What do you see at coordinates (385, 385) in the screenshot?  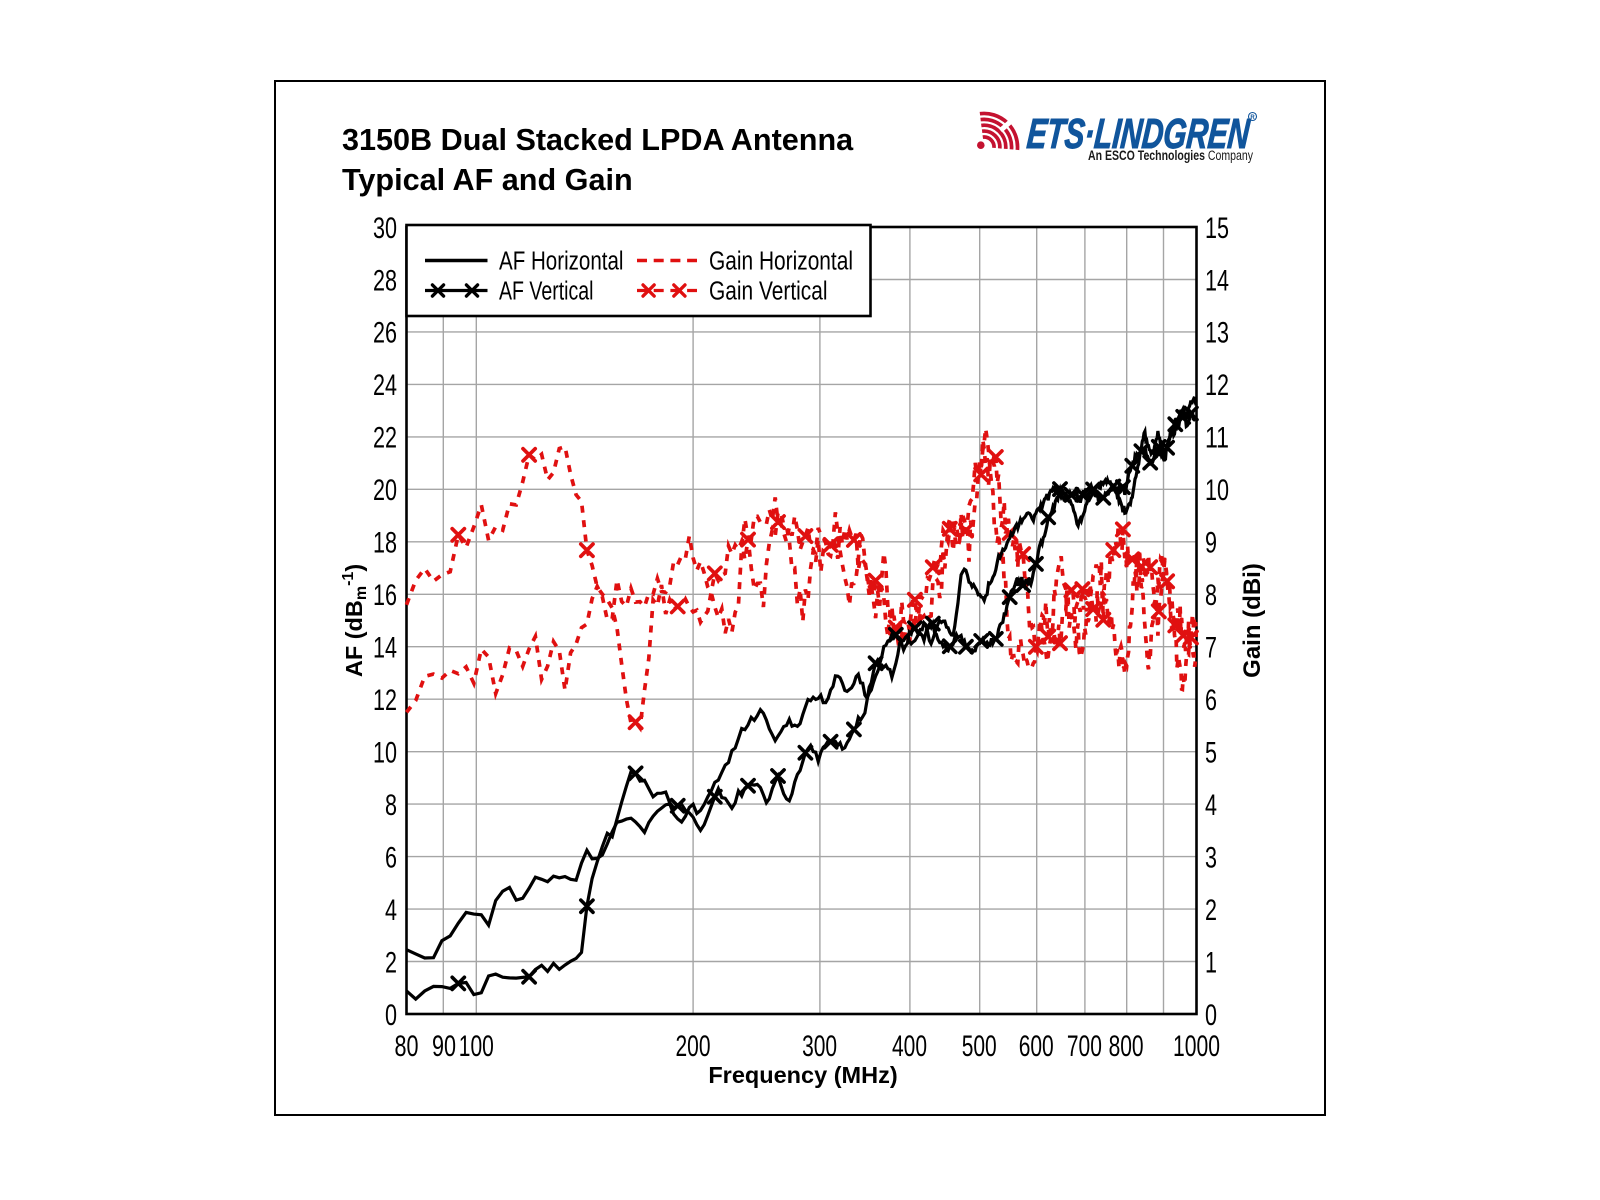 I see `svg-text: 24` at bounding box center [385, 385].